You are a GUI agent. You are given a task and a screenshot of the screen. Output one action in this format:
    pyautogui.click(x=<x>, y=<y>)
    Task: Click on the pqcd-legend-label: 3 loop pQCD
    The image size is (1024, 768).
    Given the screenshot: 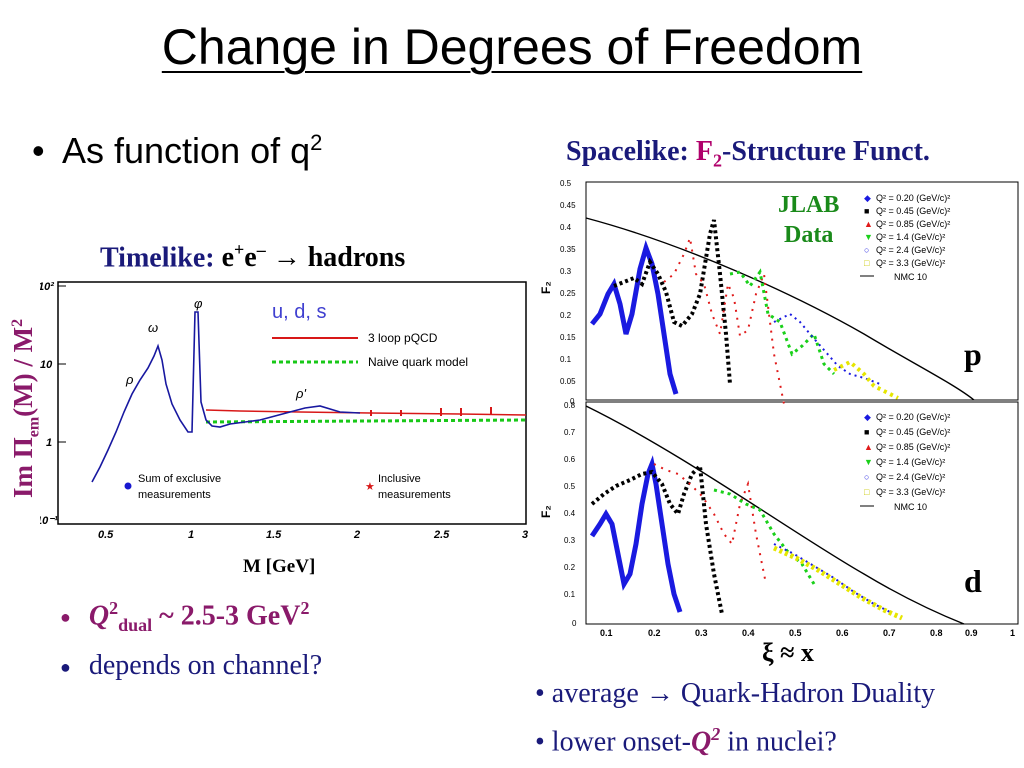 What is the action you would take?
    pyautogui.click(x=403, y=338)
    